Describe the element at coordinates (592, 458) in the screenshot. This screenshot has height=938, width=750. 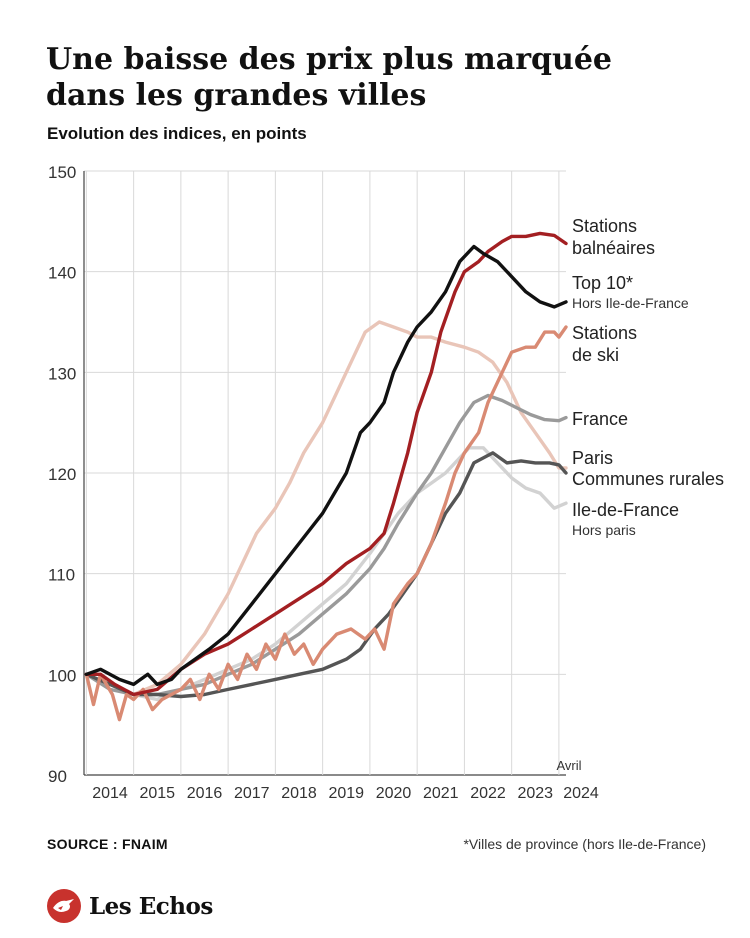
I see `series-label: Paris` at that location.